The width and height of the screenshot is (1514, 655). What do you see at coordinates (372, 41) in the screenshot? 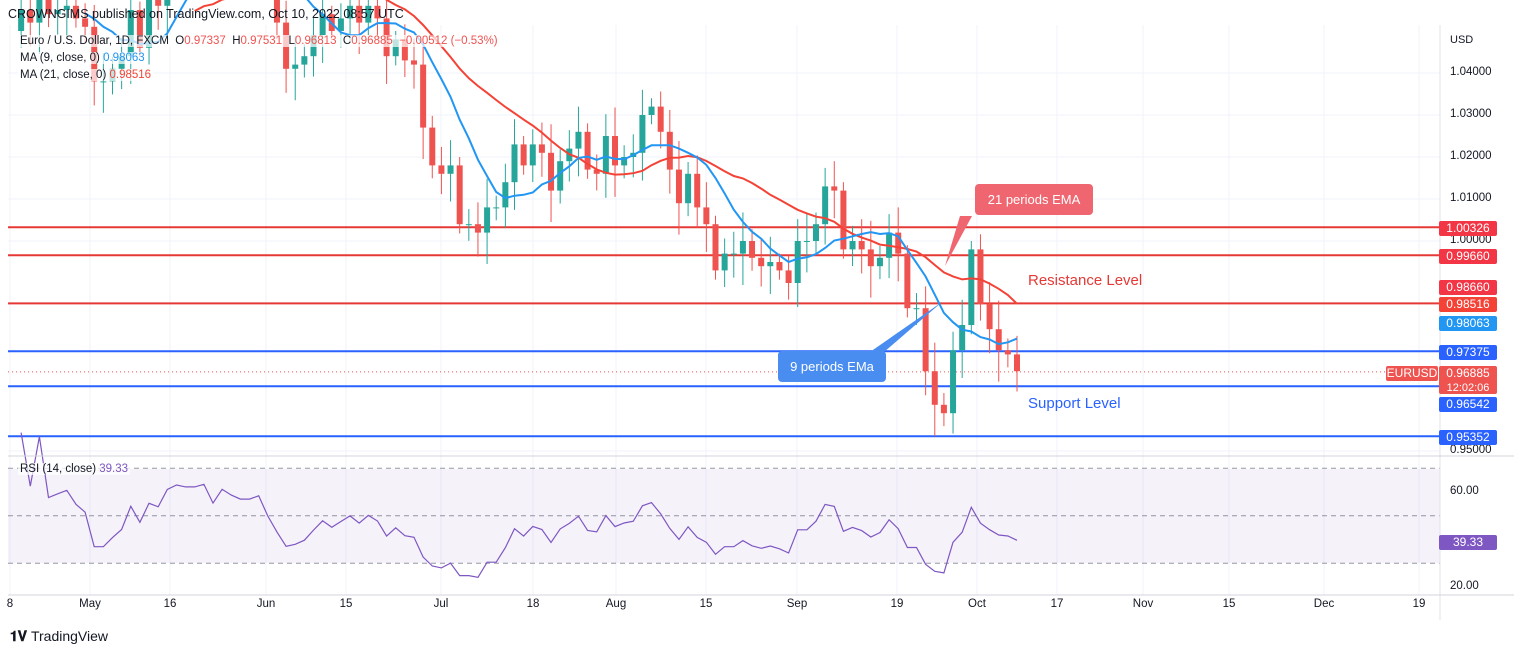
I see `close-value: 0.96885` at bounding box center [372, 41].